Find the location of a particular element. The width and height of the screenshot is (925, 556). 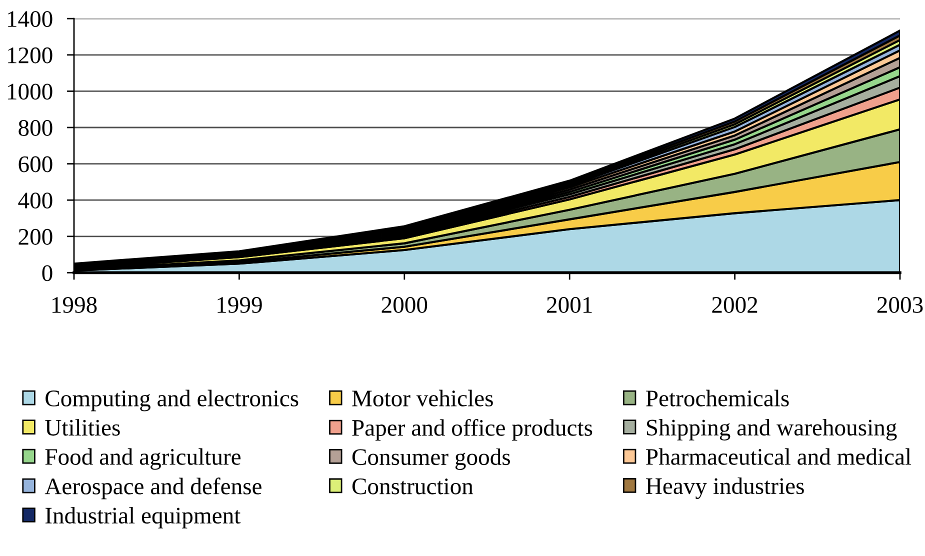

y-tick-label: 1200 is located at coordinates (30, 55).